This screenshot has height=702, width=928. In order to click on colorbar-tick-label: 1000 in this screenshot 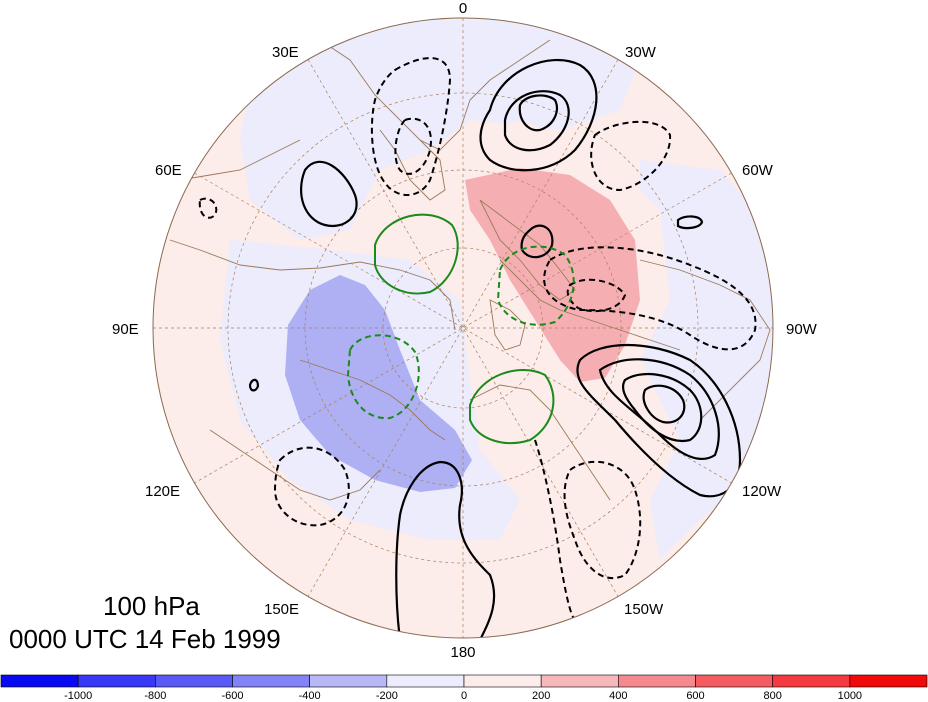, I will do `click(850, 696)`.